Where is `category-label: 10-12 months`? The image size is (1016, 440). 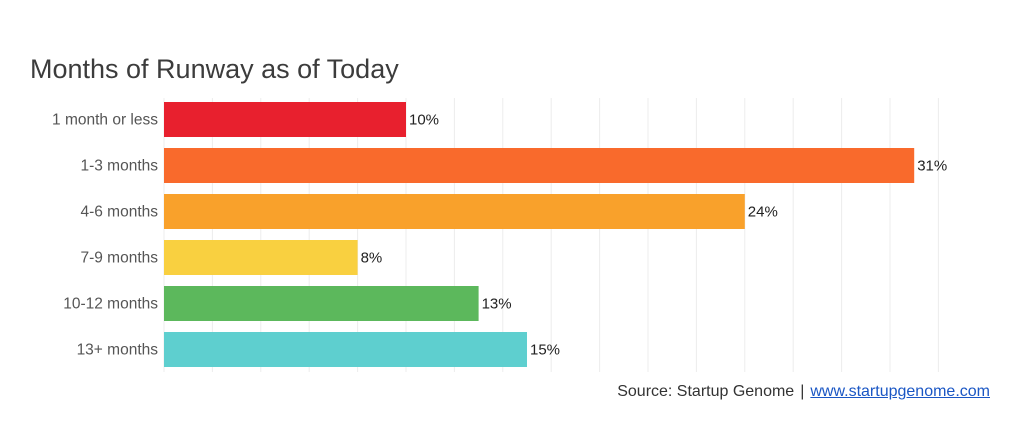 category-label: 10-12 months is located at coordinates (110, 304).